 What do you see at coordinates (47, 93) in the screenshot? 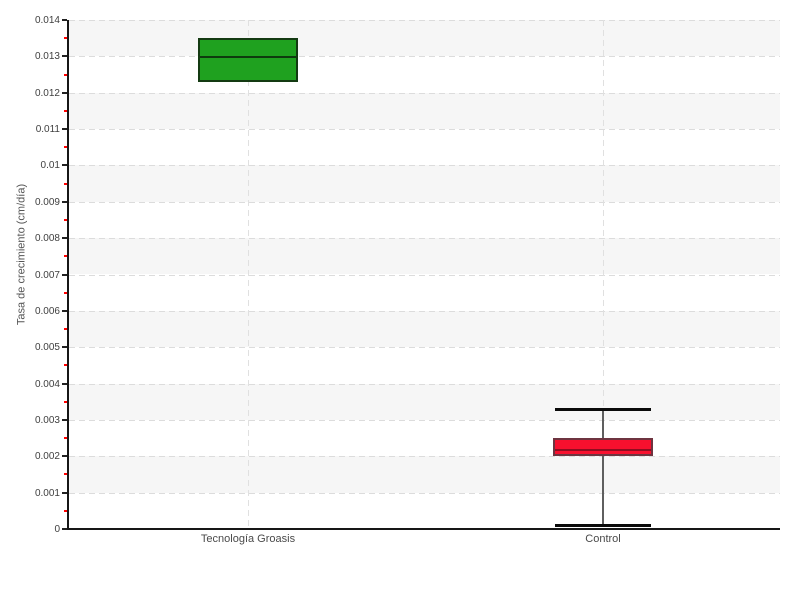
I see `y-tick-label: 0.012` at bounding box center [47, 93].